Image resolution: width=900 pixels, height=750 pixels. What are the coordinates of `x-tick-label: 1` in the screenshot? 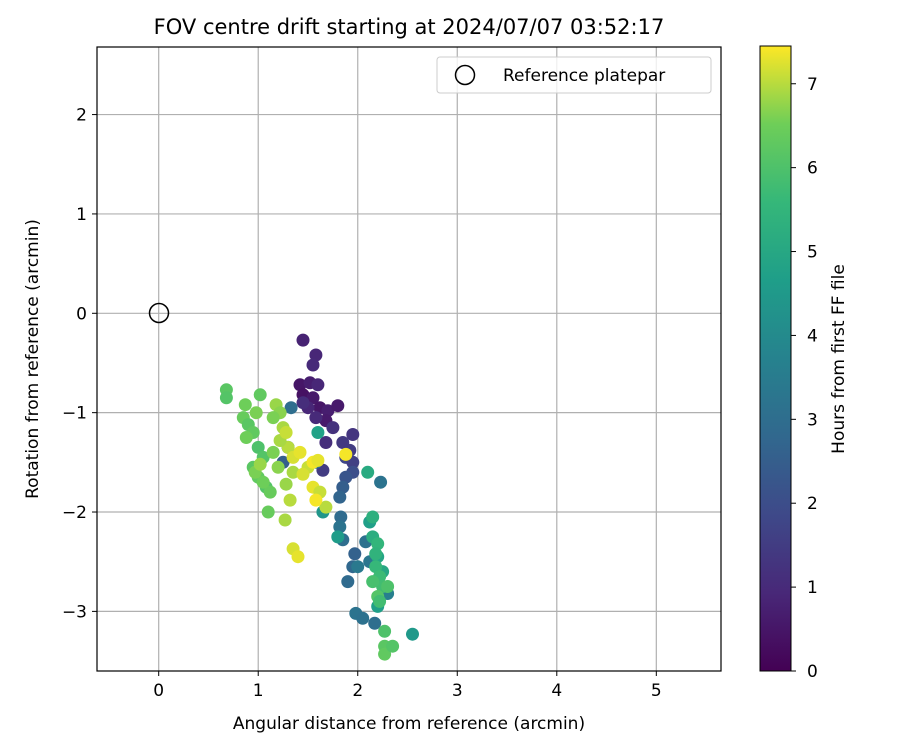 It's located at (258, 691).